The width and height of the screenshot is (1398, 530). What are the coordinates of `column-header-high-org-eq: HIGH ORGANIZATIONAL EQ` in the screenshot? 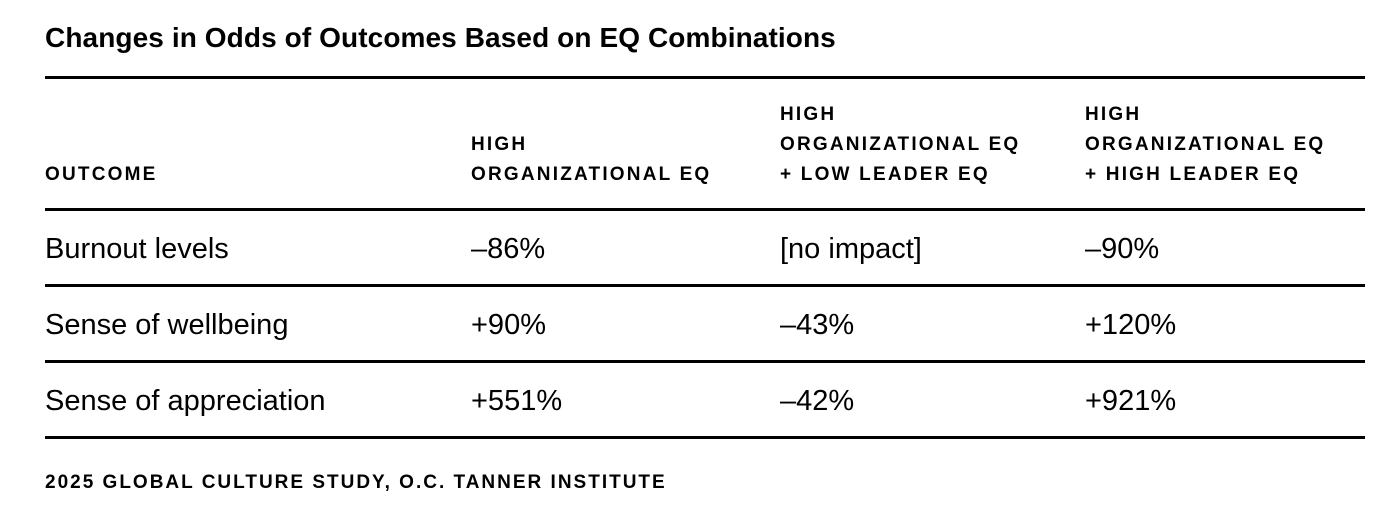 It's located at (591, 160).